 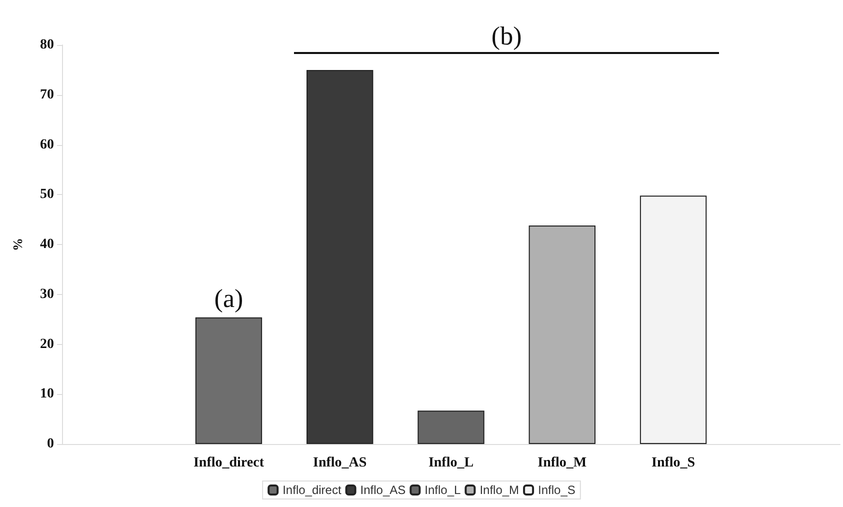 What do you see at coordinates (500, 490) in the screenshot?
I see `legend-label: Inflo_M` at bounding box center [500, 490].